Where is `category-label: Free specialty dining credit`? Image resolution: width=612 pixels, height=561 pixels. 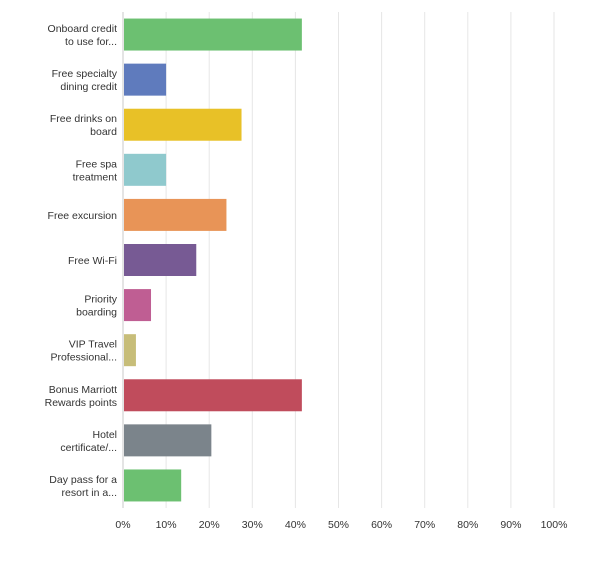 category-label: Free specialty dining credit is located at coordinates (85, 80).